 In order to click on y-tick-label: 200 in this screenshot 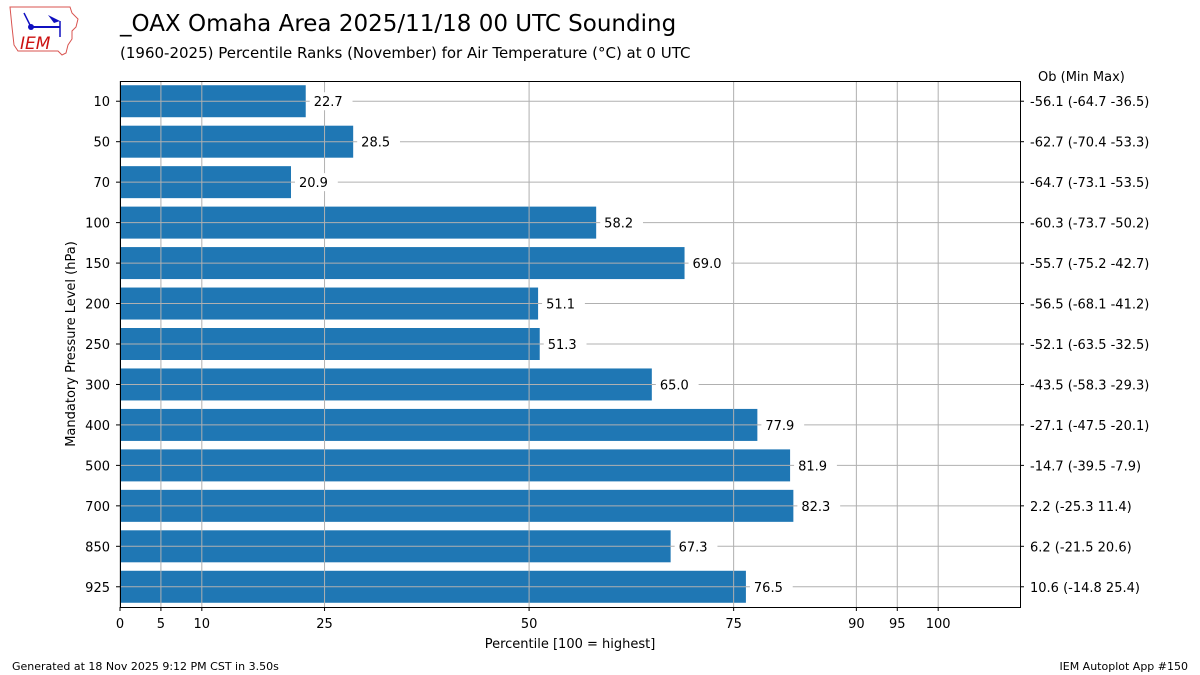, I will do `click(97, 305)`.